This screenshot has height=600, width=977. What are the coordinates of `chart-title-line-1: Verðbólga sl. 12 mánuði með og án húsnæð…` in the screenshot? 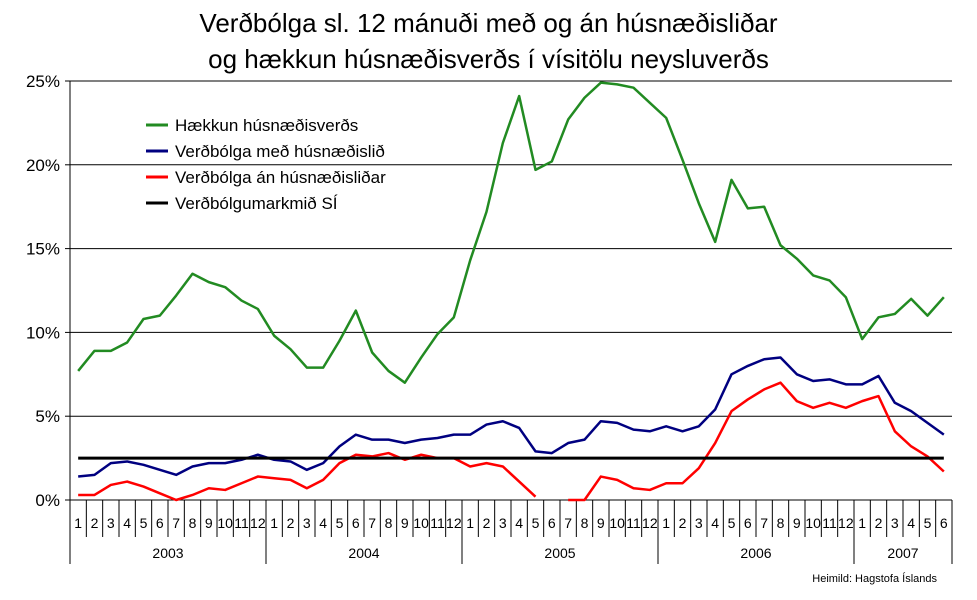 It's located at (488, 23).